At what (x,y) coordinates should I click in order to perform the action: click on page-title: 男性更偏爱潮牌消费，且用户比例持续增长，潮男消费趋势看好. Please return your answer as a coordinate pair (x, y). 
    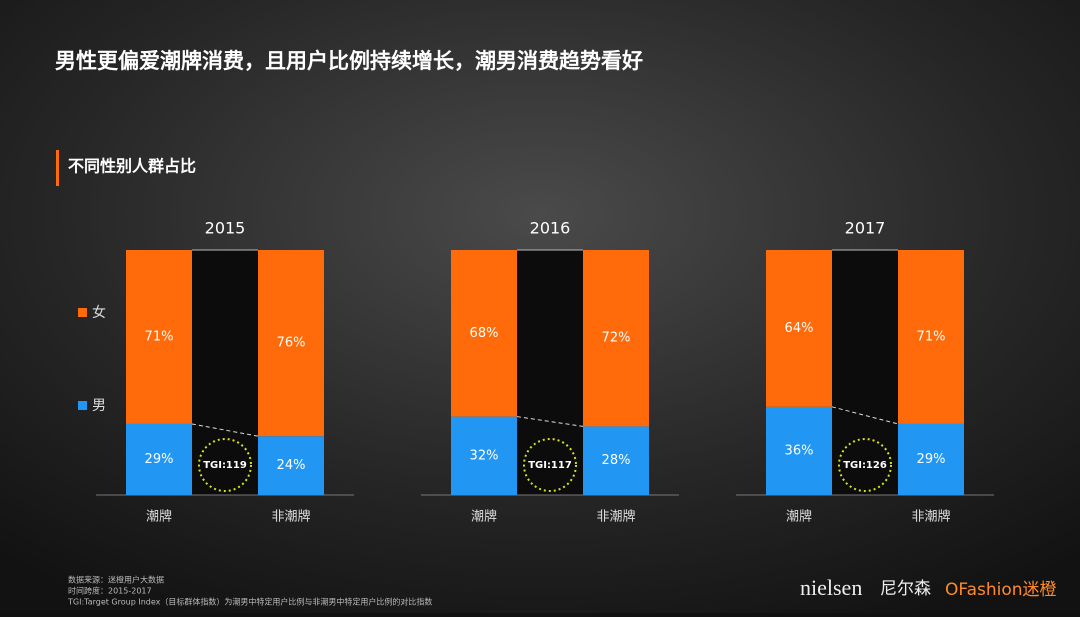
    Looking at the image, I should click on (349, 61).